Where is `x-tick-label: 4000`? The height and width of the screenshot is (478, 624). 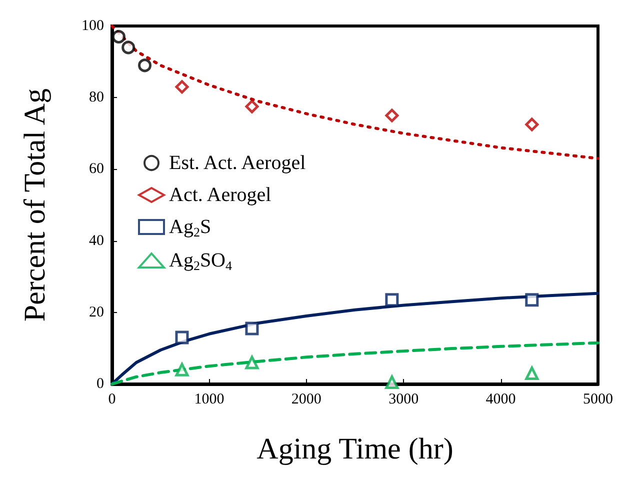
x-tick-label: 4000 is located at coordinates (501, 400).